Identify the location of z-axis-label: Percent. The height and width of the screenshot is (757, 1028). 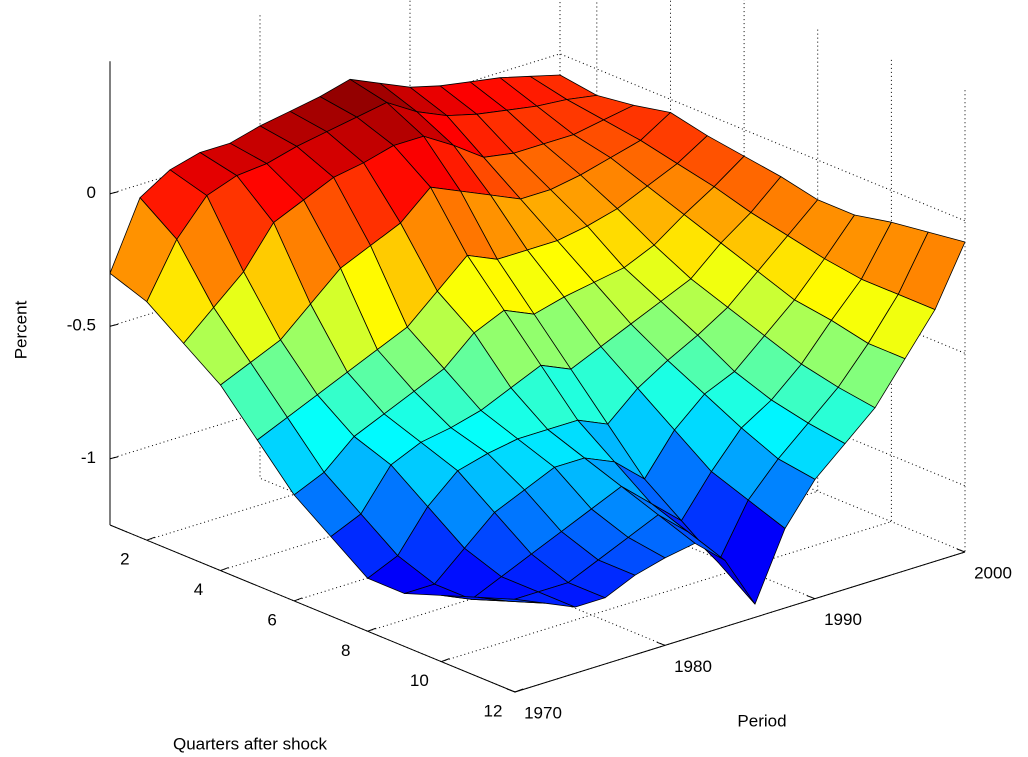
(20, 329).